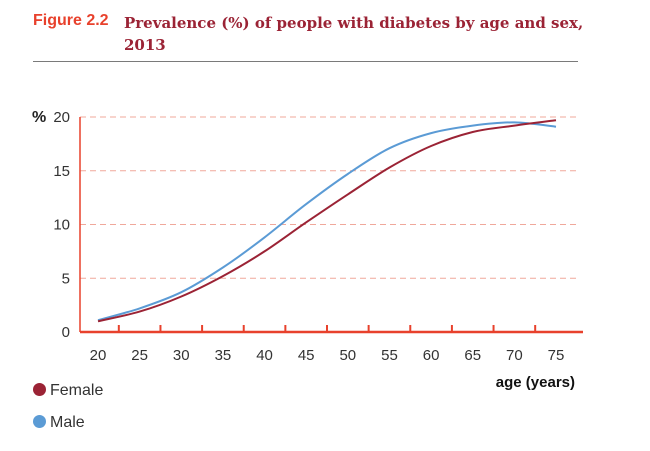 The width and height of the screenshot is (650, 451). What do you see at coordinates (327, 344) in the screenshot?
I see `x-ticks: 20 25 30 35 40 45 50 55 60 65 70 75` at bounding box center [327, 344].